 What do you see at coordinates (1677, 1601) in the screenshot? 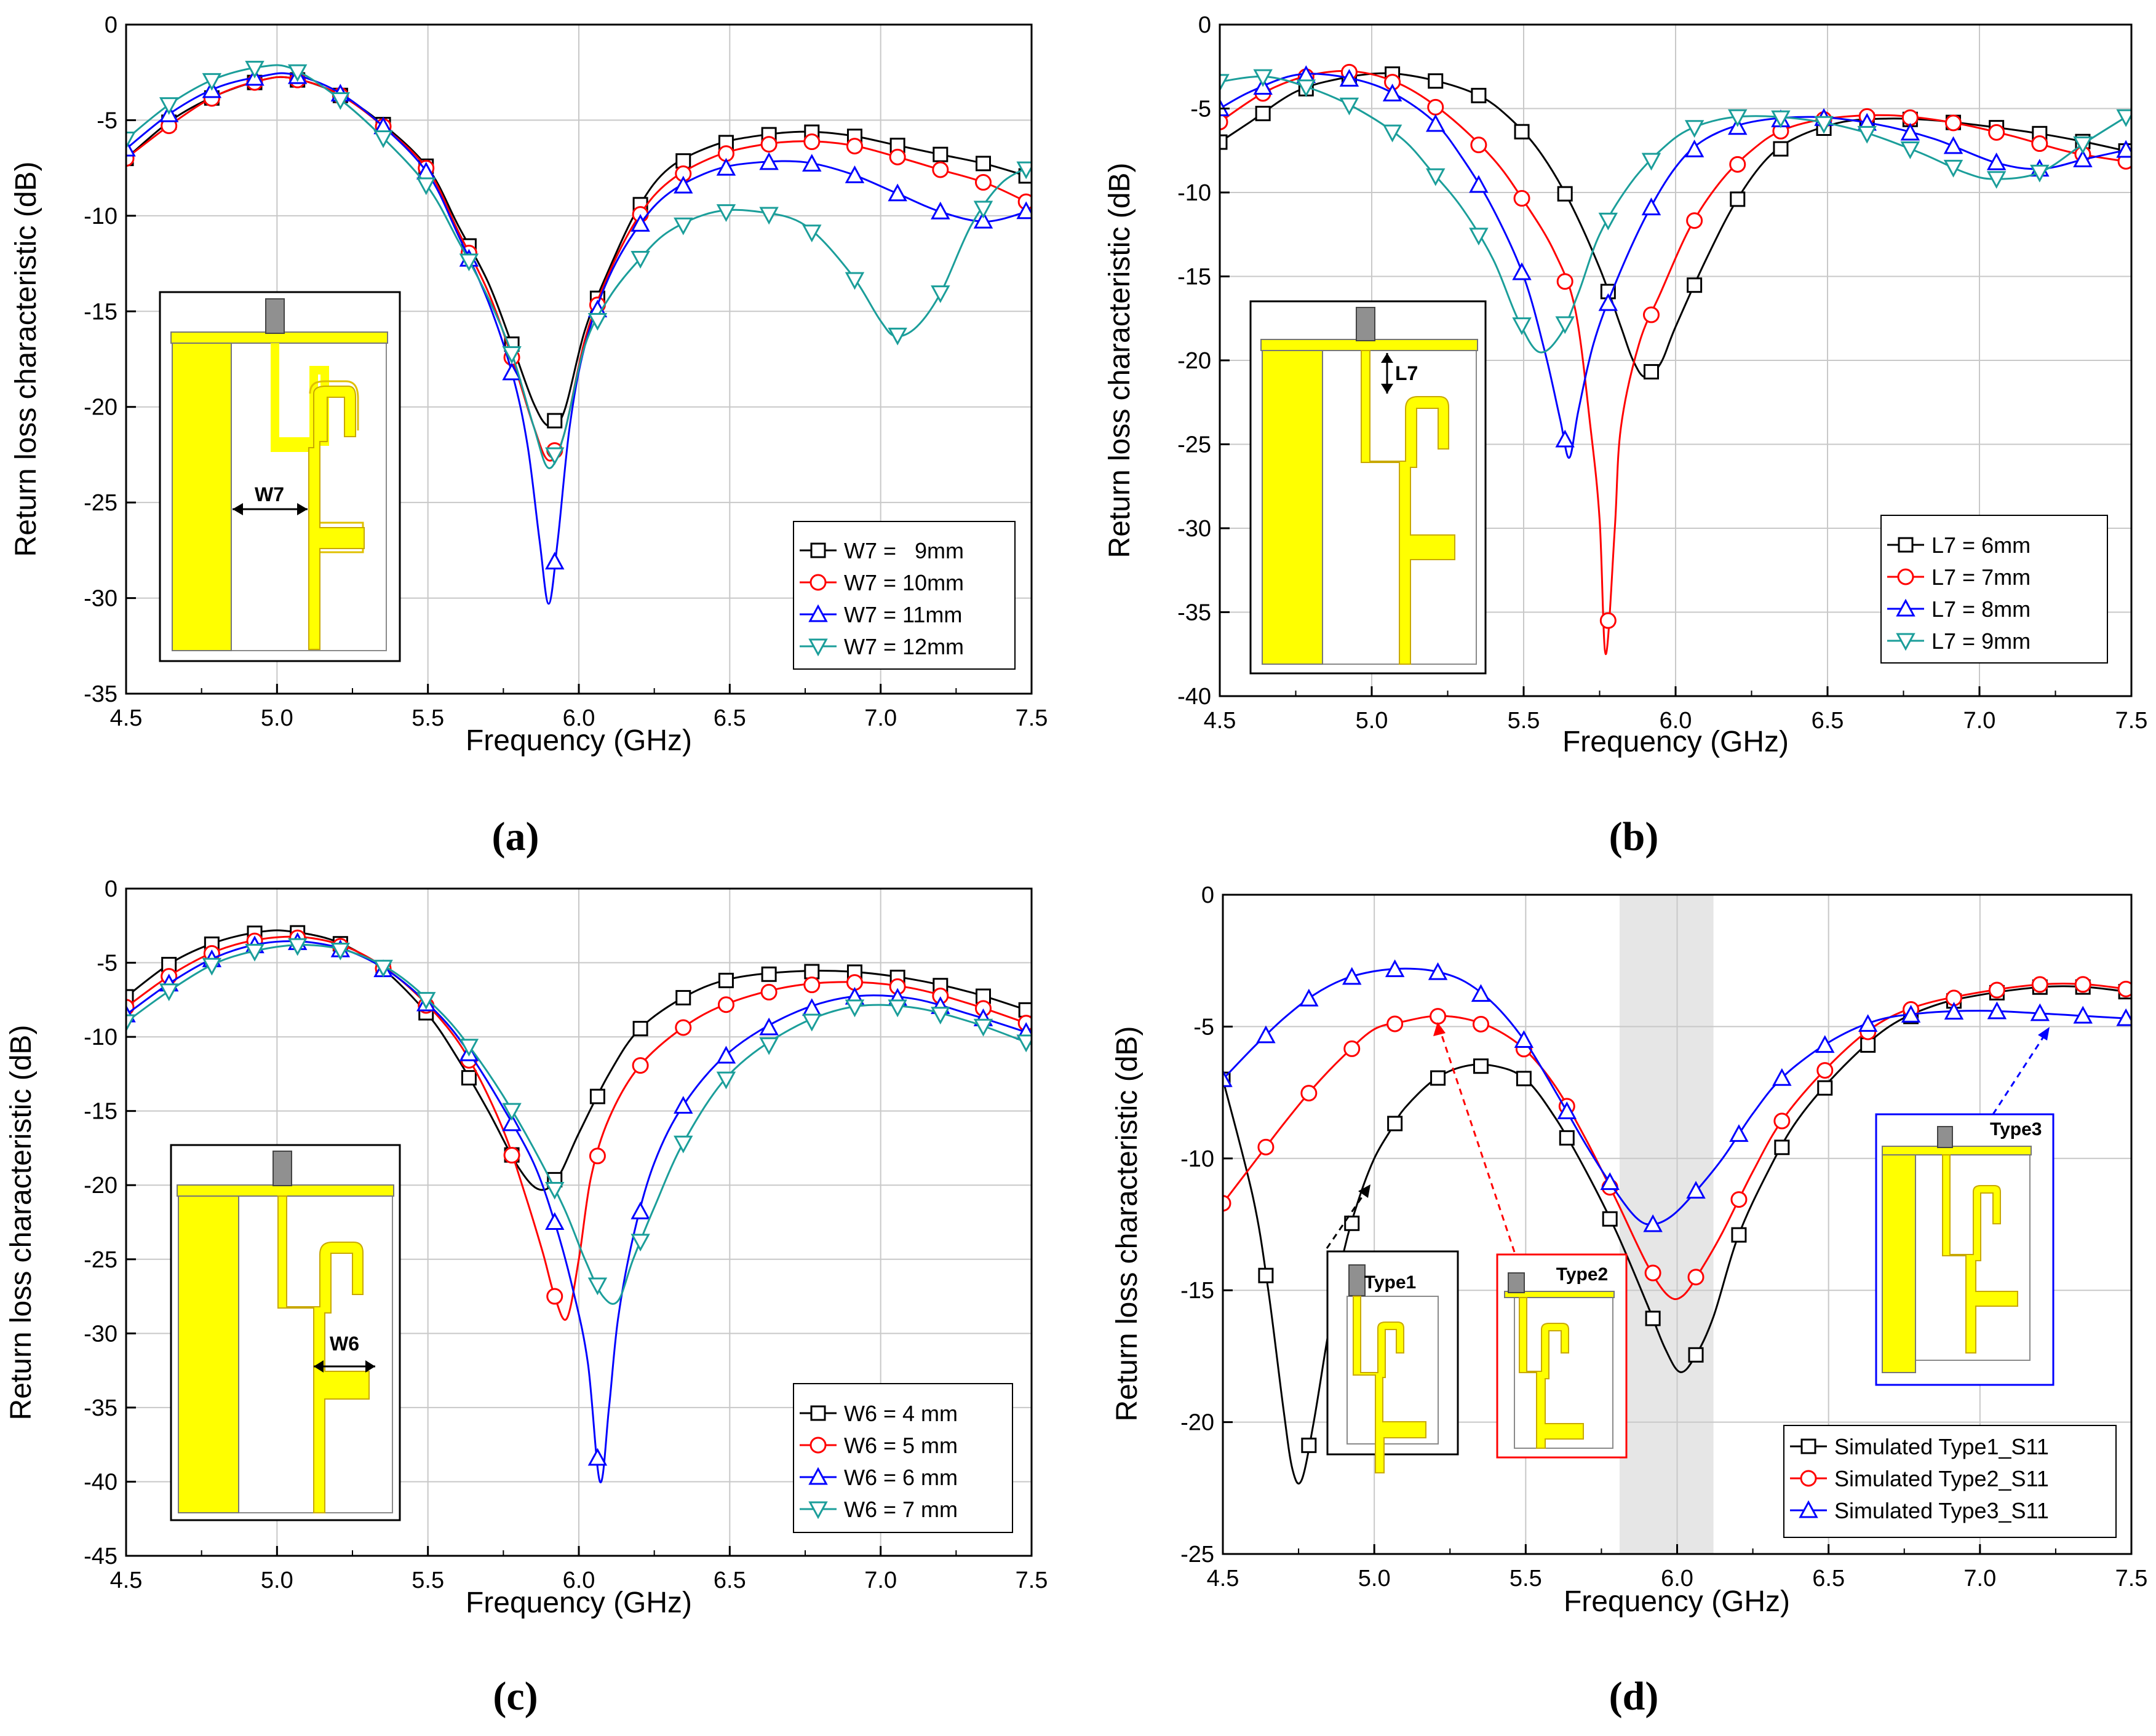
I see `panel-d-x-axis-label: Frequency (GHz)` at bounding box center [1677, 1601].